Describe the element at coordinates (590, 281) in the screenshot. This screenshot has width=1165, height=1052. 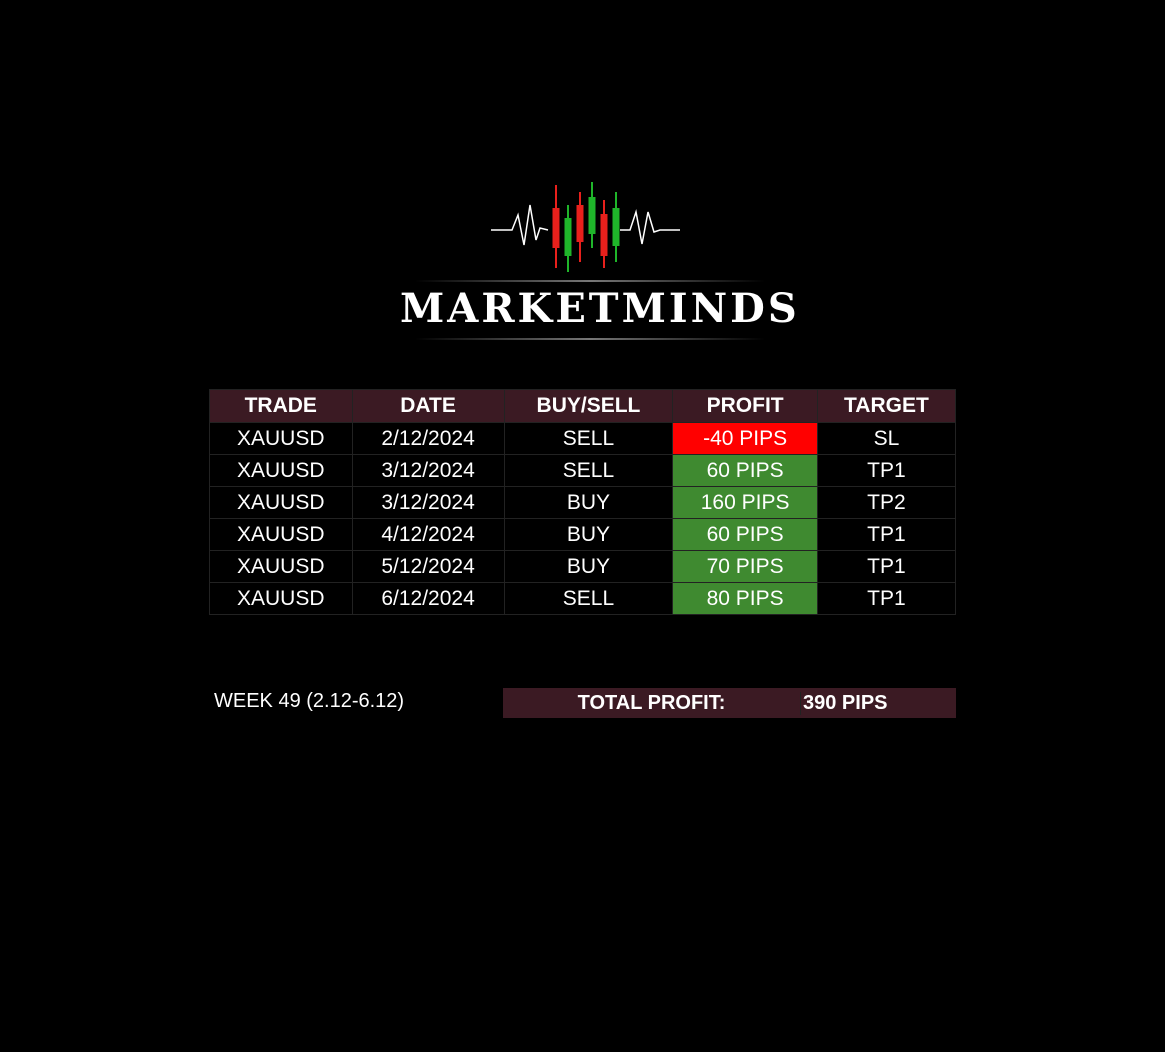
I see `logo-divider-top` at that location.